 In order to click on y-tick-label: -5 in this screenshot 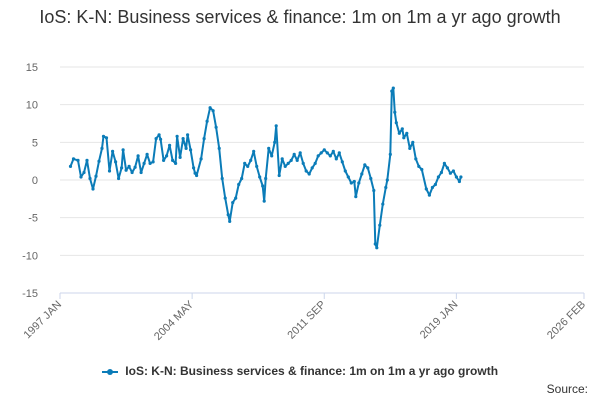, I will do `click(33, 219)`.